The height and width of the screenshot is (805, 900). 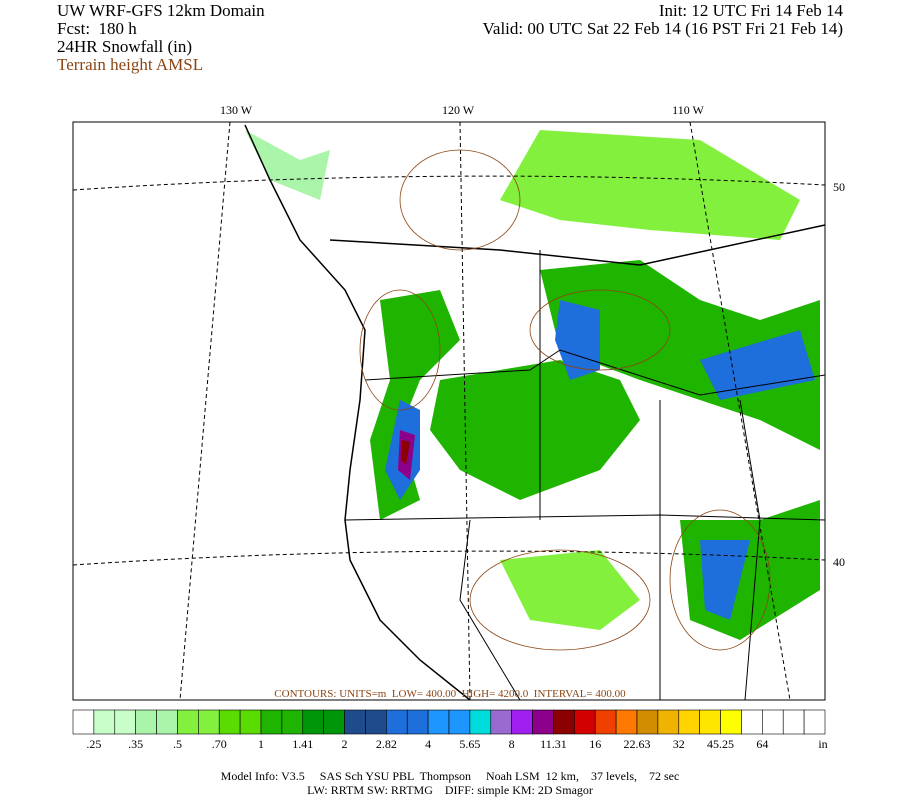 What do you see at coordinates (637, 744) in the screenshot?
I see `legend-label: 22.63` at bounding box center [637, 744].